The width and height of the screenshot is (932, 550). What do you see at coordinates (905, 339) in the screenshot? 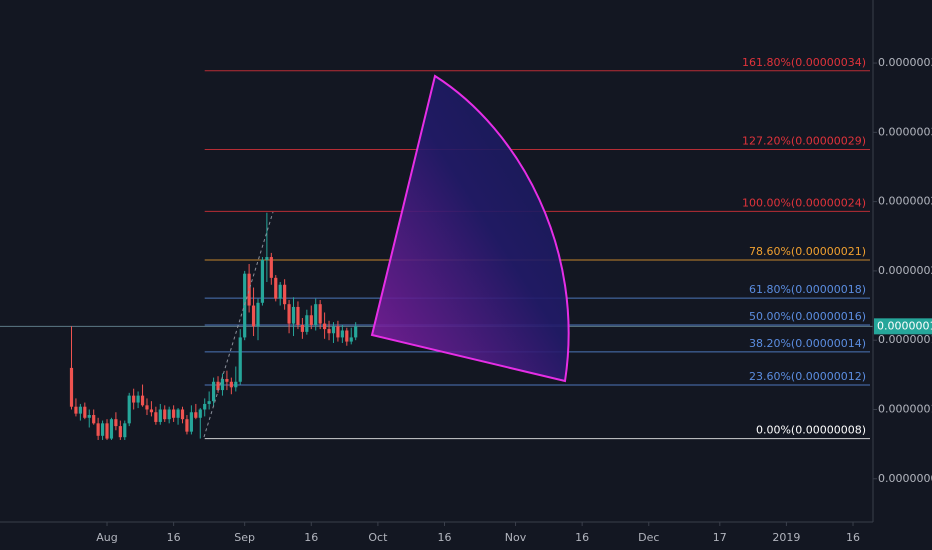
I see `y-tick-label: 0.00000015` at bounding box center [905, 339].